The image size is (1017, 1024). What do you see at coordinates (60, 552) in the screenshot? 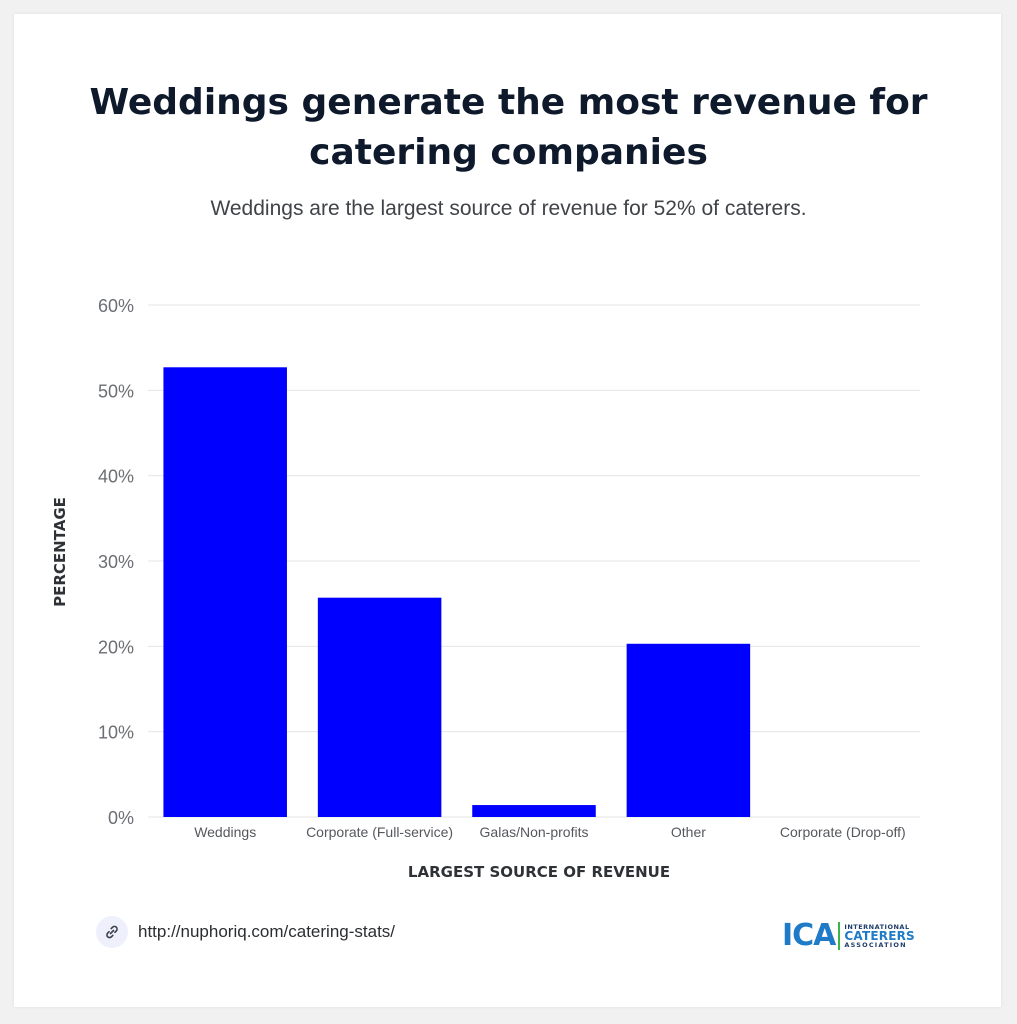
I see `y-axis-label: PERCENTAGE` at bounding box center [60, 552].